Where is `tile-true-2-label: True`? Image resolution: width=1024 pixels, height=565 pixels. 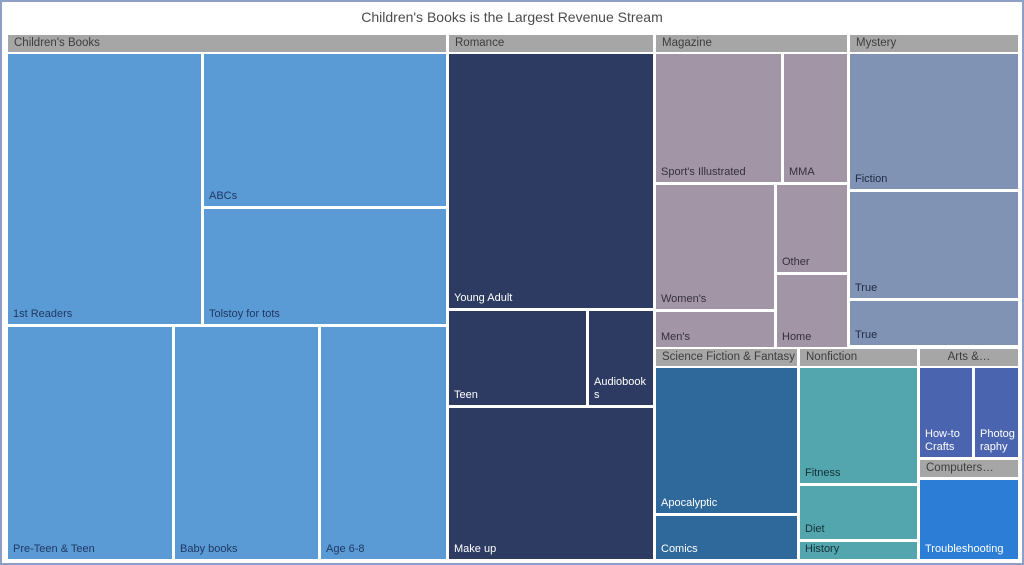
tile-true-2-label: True is located at coordinates (866, 334).